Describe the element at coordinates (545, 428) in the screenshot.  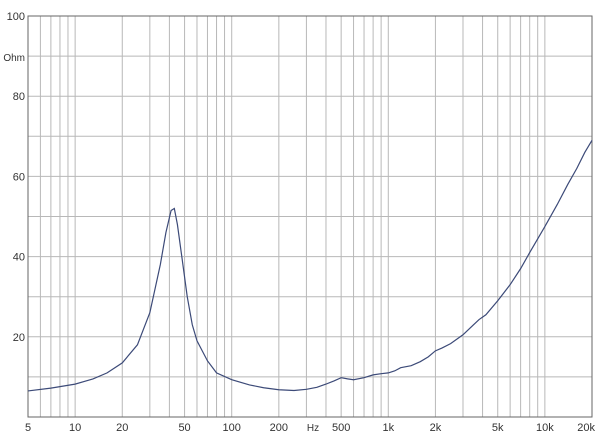
I see `x-tick-label: 10k` at that location.